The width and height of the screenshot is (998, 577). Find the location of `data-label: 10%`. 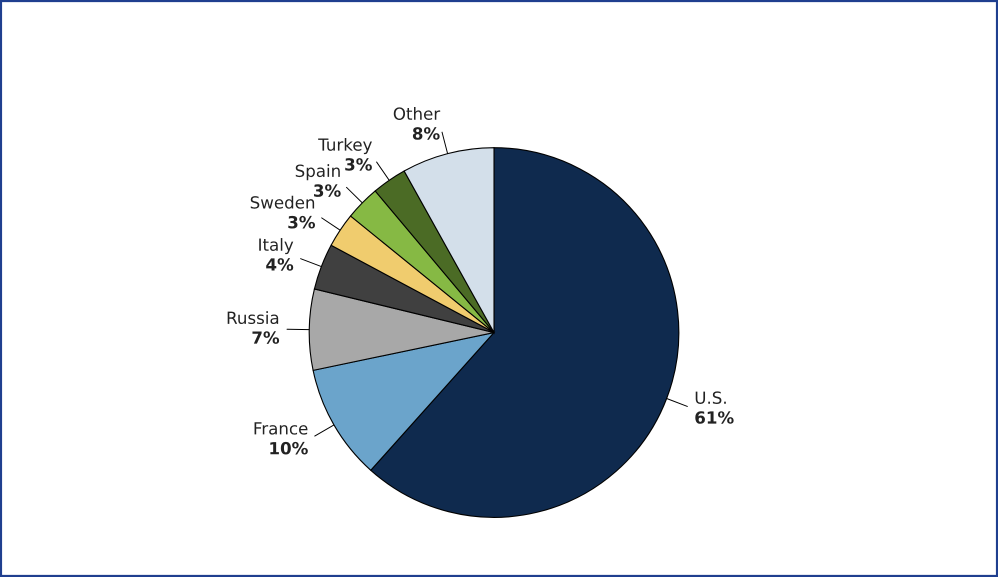

data-label: 10% is located at coordinates (289, 448).